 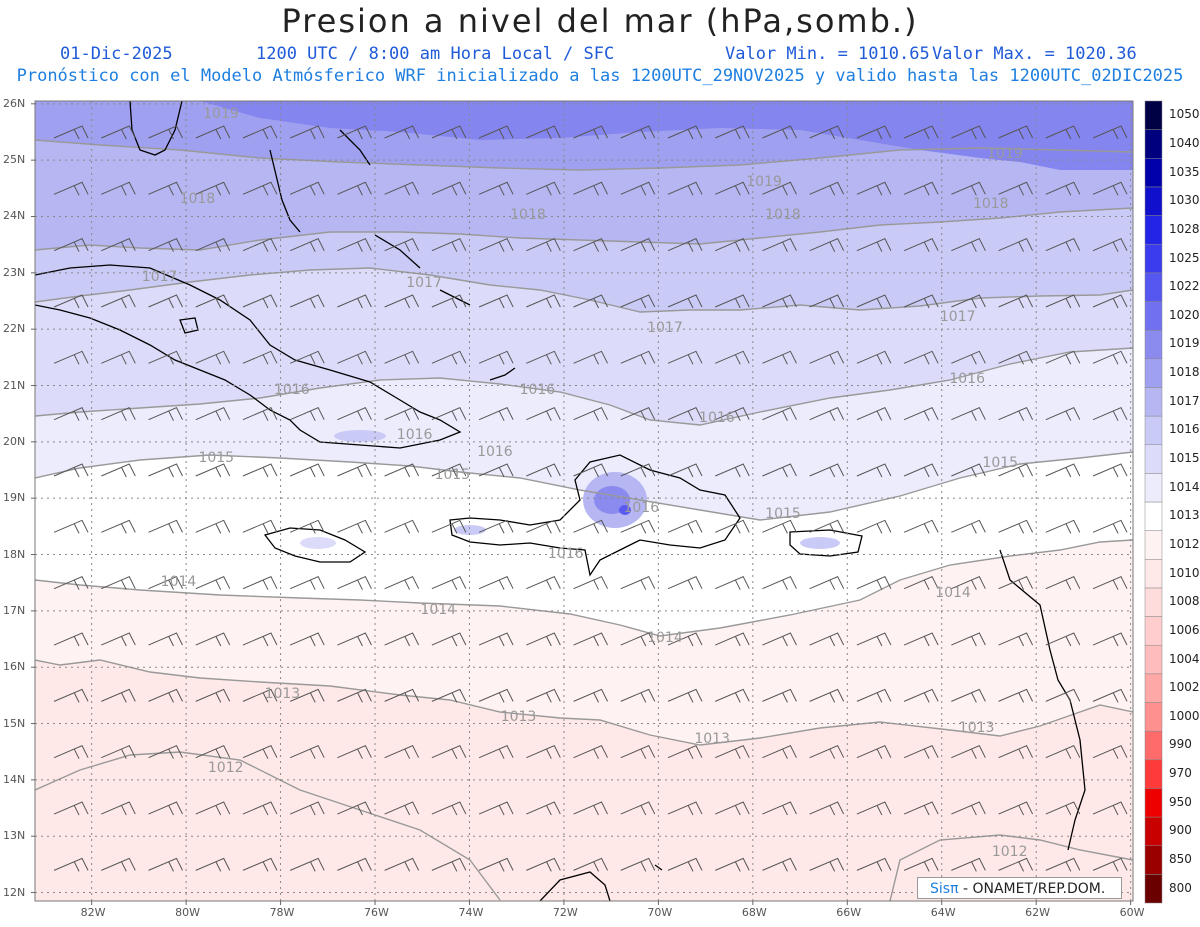 I want to click on min-value: Valor Min. = 1010.65, so click(x=827, y=54).